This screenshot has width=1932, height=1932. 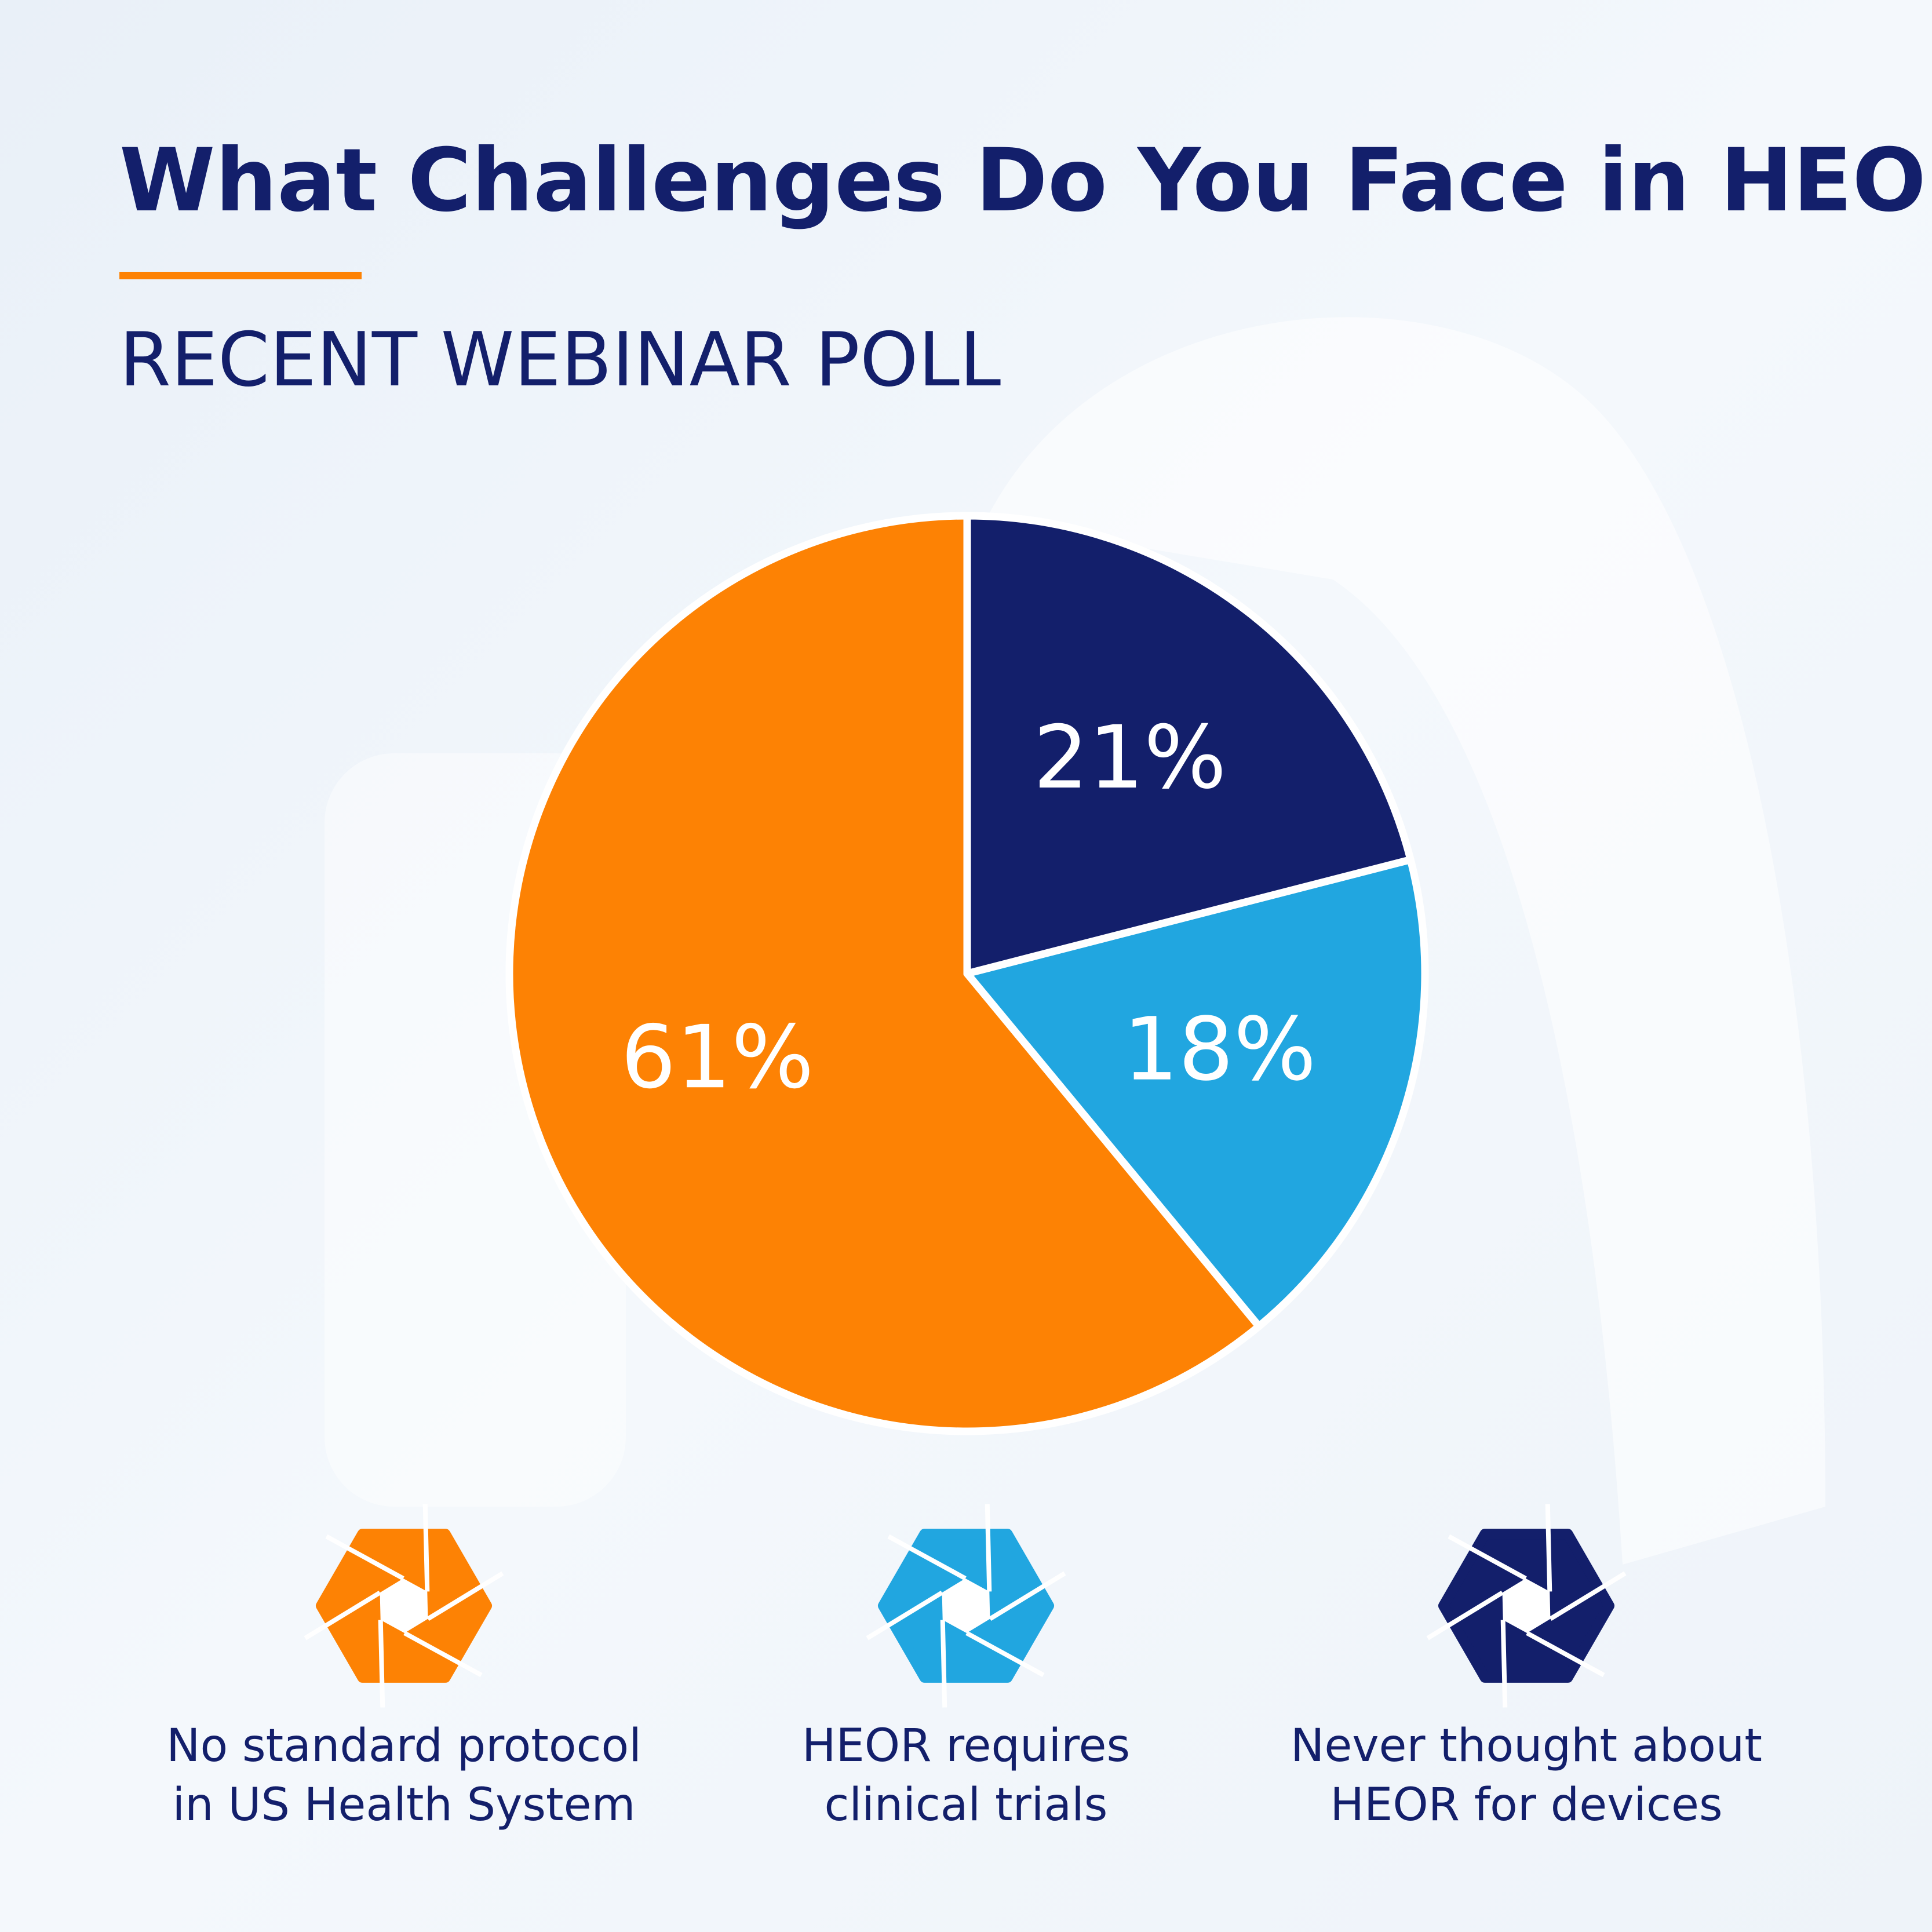 I want to click on chart-subtitle: RECENT WEBINAR POLL, so click(x=560, y=360).